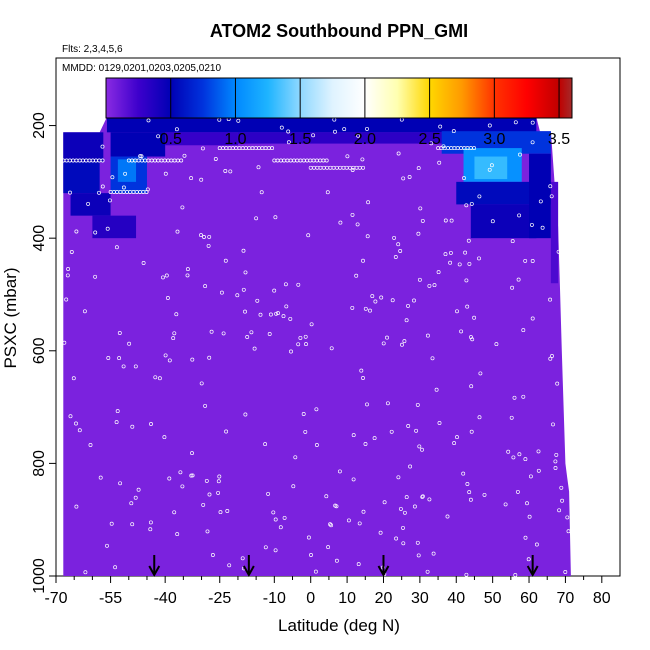  Describe the element at coordinates (43, 353) in the screenshot. I see `y-axis: 200 400 600 800 1000` at that location.